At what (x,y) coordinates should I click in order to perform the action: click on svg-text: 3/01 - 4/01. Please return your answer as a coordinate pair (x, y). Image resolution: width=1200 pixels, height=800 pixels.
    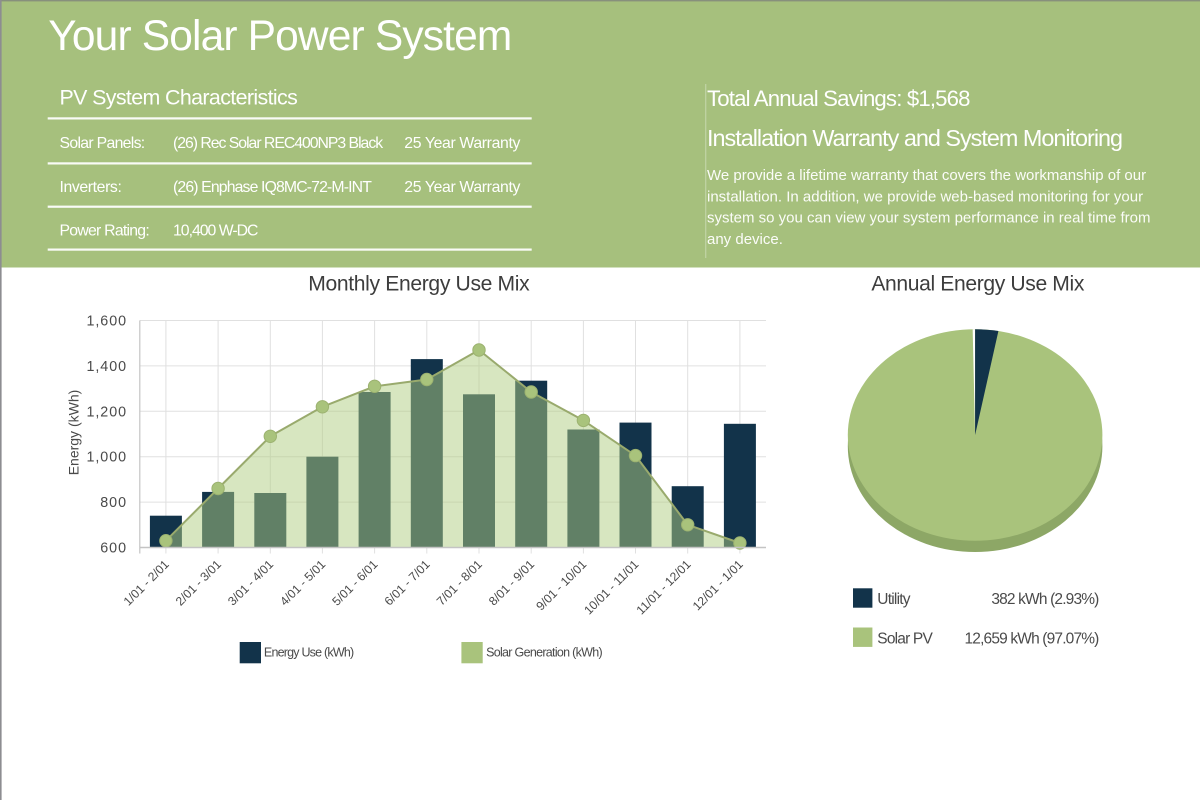
    Looking at the image, I should click on (250, 582).